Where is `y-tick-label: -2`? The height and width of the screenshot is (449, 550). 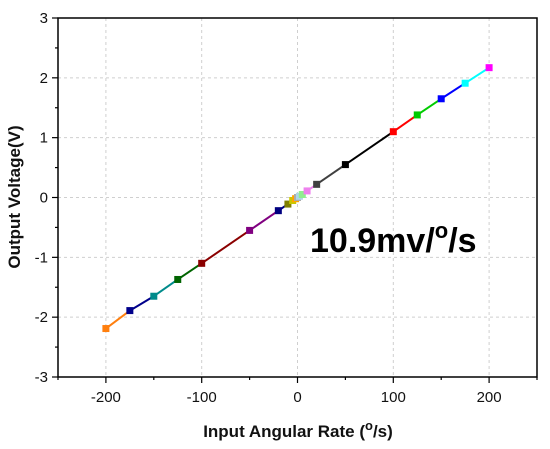 y-tick-label: -2 is located at coordinates (41, 317).